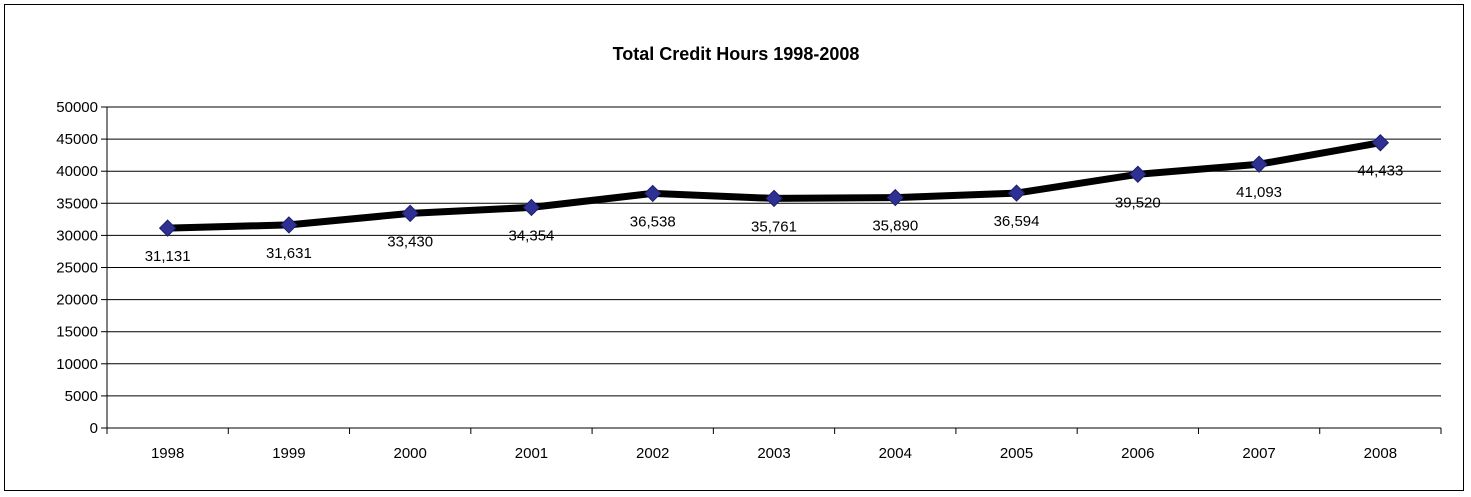 Image resolution: width=1471 pixels, height=497 pixels. I want to click on data-label: 33,430, so click(410, 241).